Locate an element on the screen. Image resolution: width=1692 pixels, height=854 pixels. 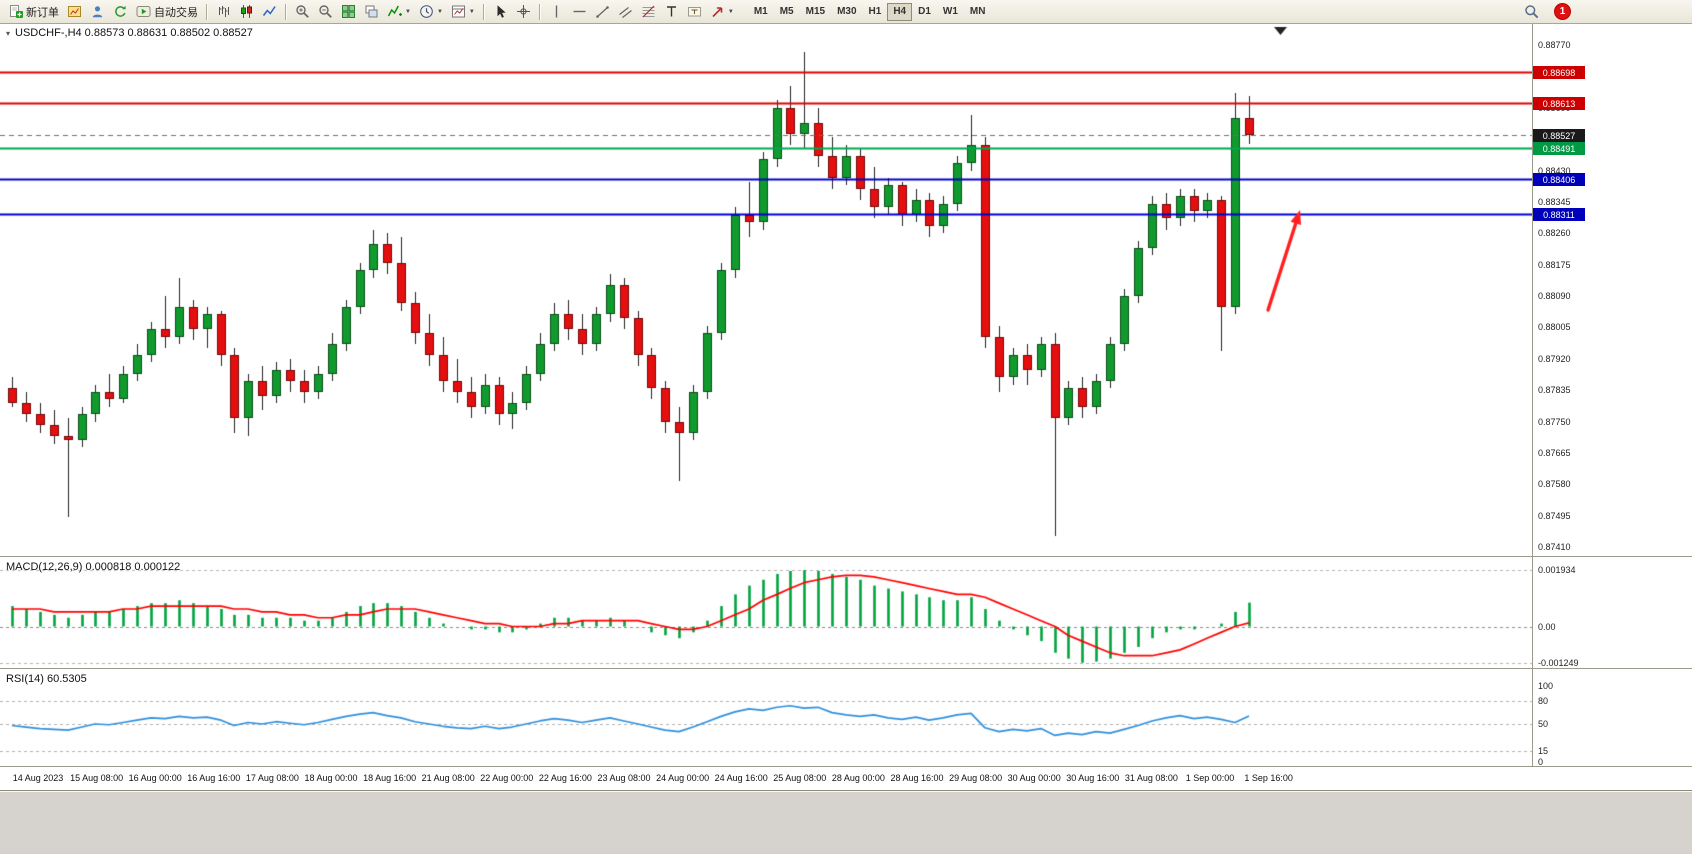
time-axis-label: 30 Aug 00:00 is located at coordinates (1034, 778).